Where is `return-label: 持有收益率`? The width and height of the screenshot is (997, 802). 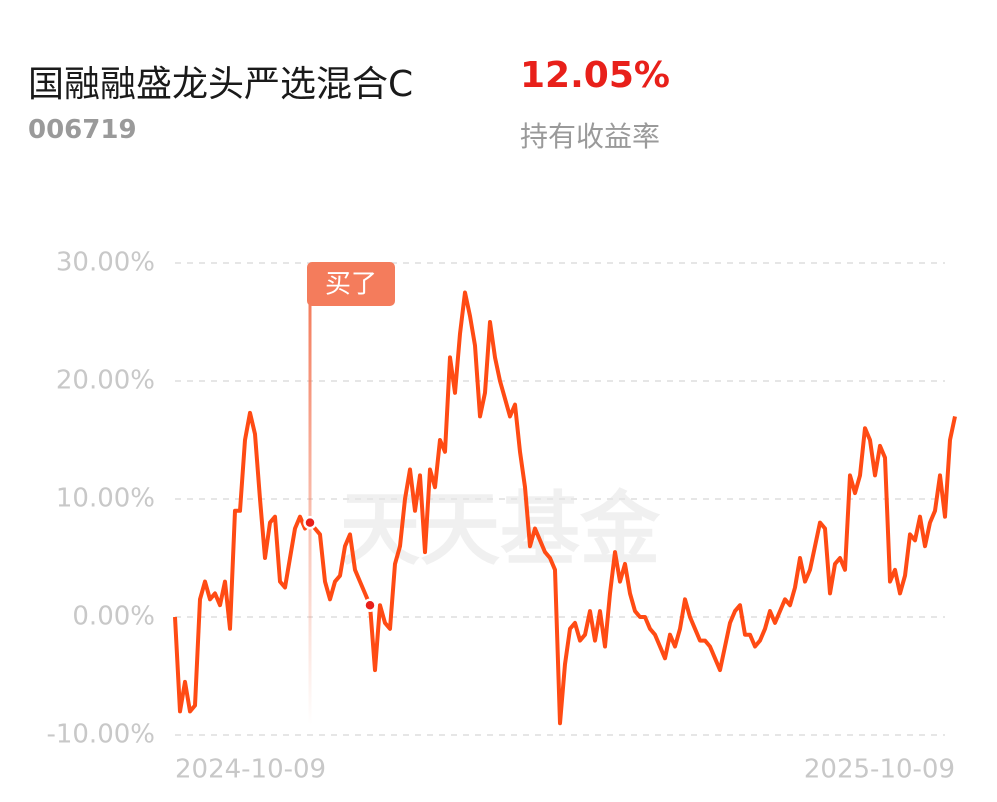
return-label: 持有收益率 is located at coordinates (590, 136).